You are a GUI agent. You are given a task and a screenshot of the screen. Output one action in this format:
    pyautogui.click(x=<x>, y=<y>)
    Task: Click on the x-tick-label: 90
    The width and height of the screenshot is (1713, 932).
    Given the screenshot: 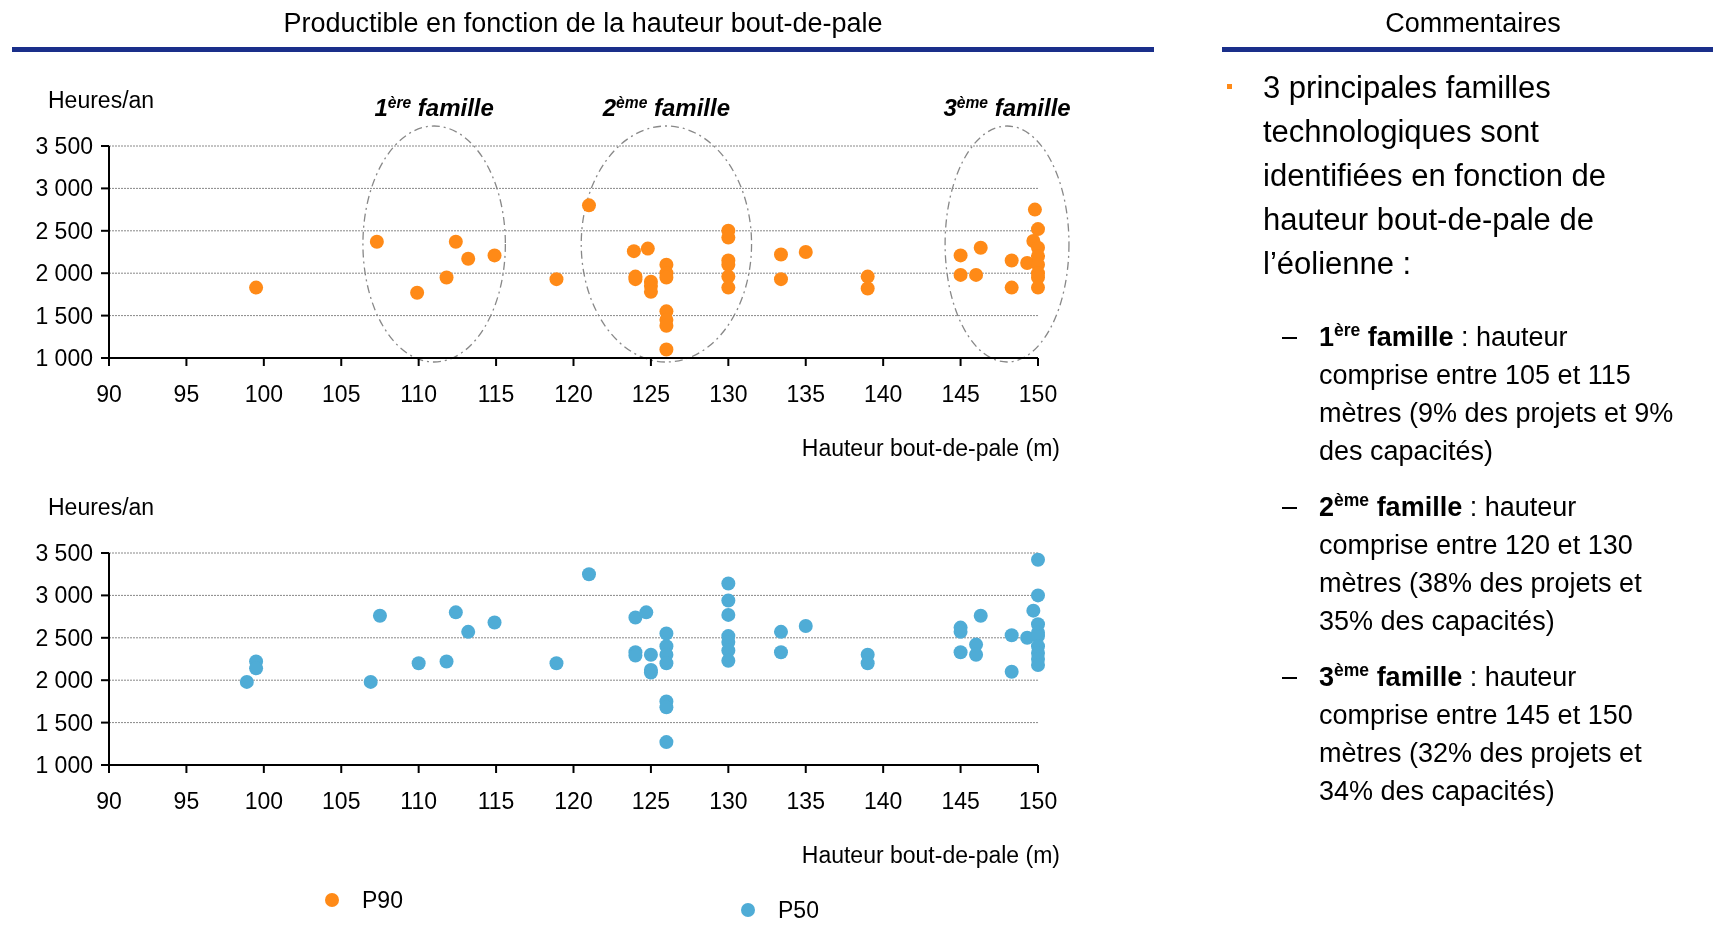 What is the action you would take?
    pyautogui.click(x=109, y=394)
    